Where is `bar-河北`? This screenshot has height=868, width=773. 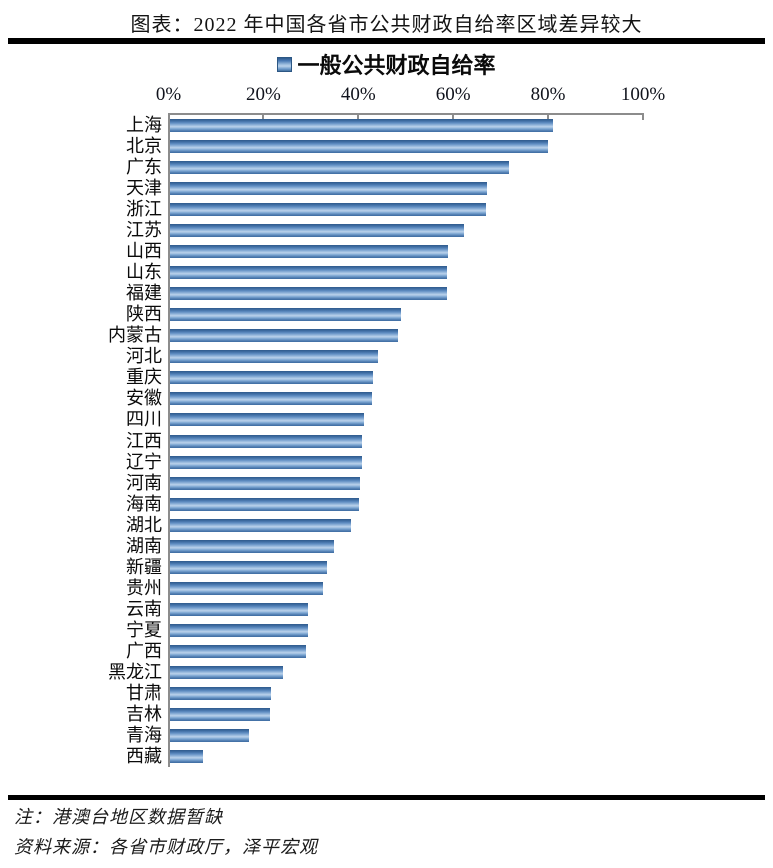
bar-河北 is located at coordinates (274, 357).